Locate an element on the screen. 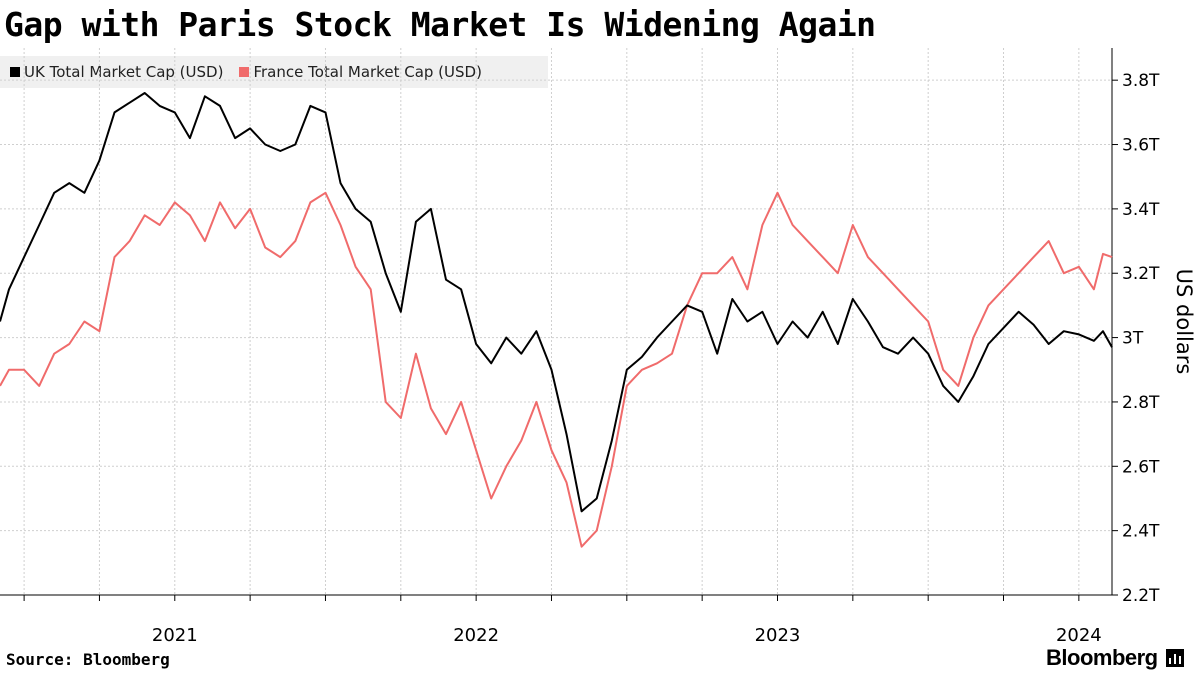 The image size is (1200, 675). legend-label-uk: UK Total Market Cap (USD) is located at coordinates (124, 72).